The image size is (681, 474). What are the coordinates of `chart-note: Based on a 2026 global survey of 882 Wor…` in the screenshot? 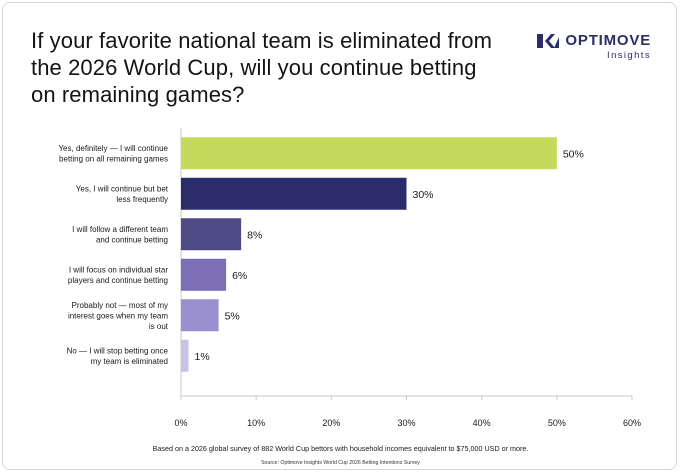 It's located at (340, 448).